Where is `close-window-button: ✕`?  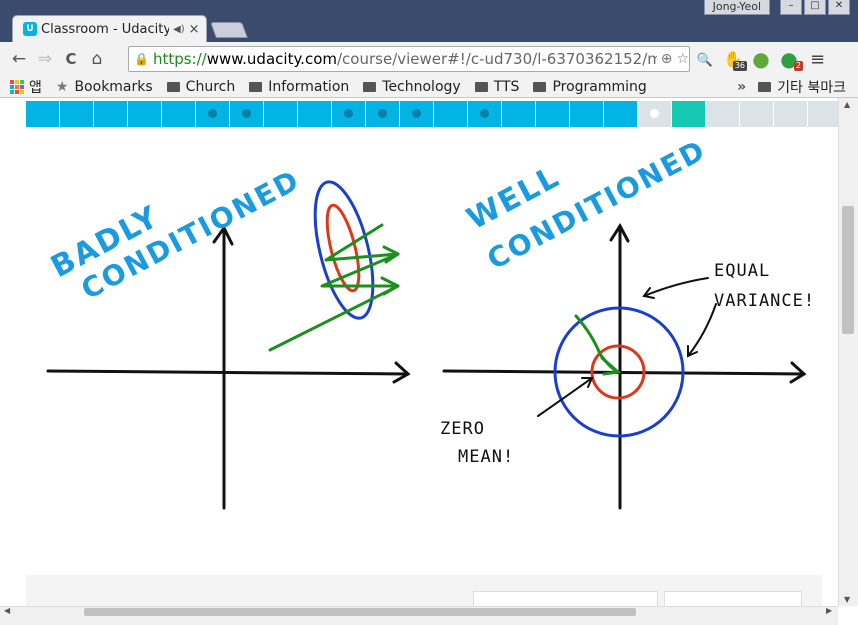 close-window-button: ✕ is located at coordinates (839, 7).